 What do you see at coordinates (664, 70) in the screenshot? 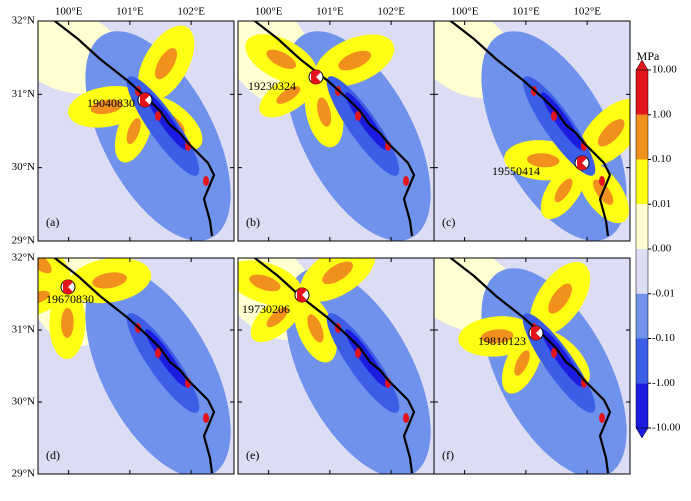
I see `colorbar-label: 10.00` at bounding box center [664, 70].